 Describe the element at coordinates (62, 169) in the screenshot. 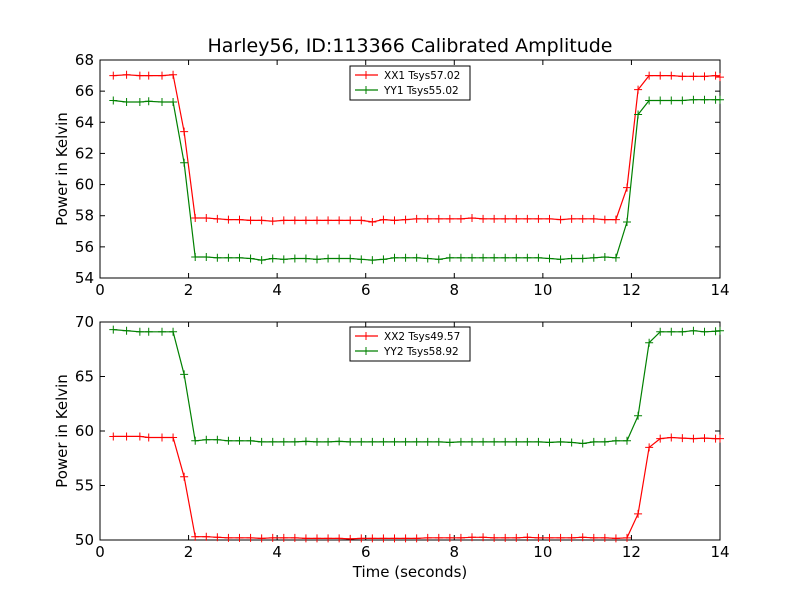

I see `y-axis-label: Power in Kelvin` at that location.